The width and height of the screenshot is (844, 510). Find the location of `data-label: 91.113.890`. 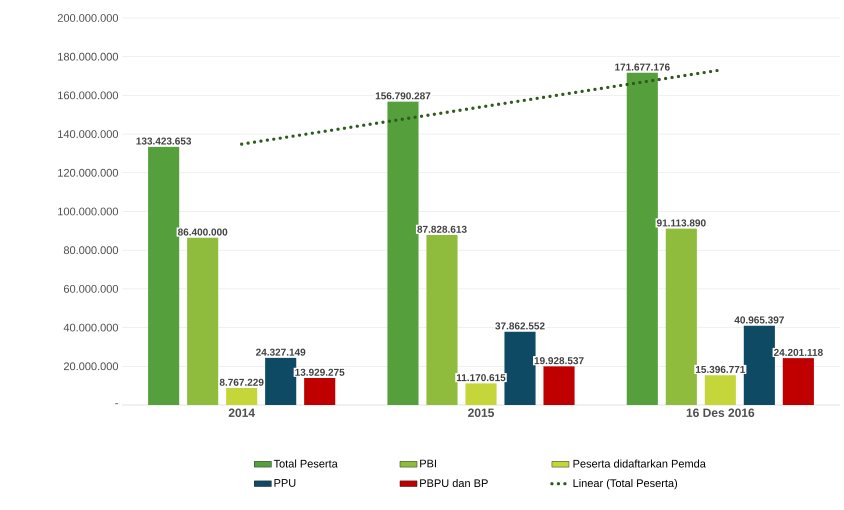

data-label: 91.113.890 is located at coordinates (681, 222).